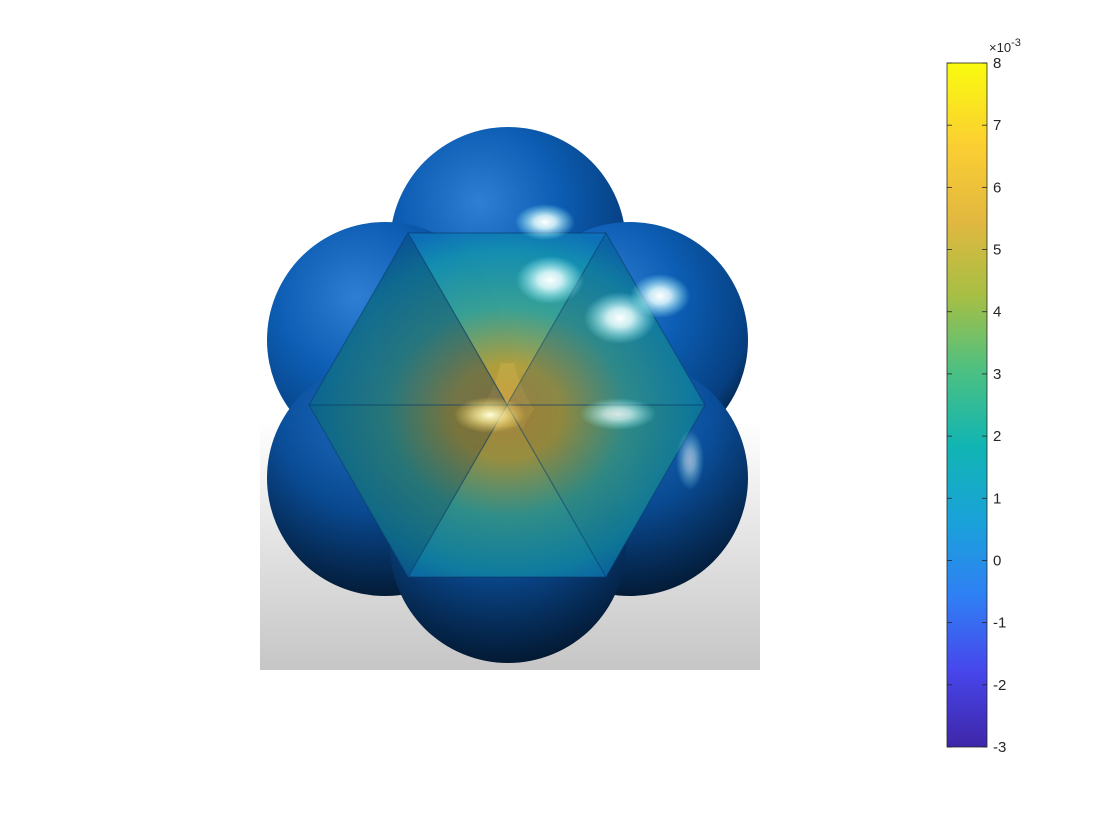 The width and height of the screenshot is (1120, 840). Describe the element at coordinates (997, 560) in the screenshot. I see `colorbar-tick-label: 0` at that location.